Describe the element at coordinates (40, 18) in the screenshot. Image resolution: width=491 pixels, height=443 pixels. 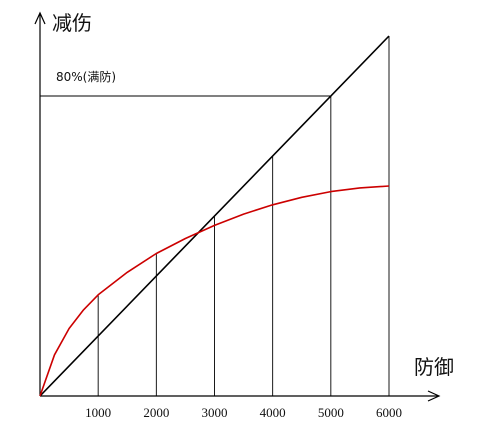
I see `y-axis-arrow` at that location.